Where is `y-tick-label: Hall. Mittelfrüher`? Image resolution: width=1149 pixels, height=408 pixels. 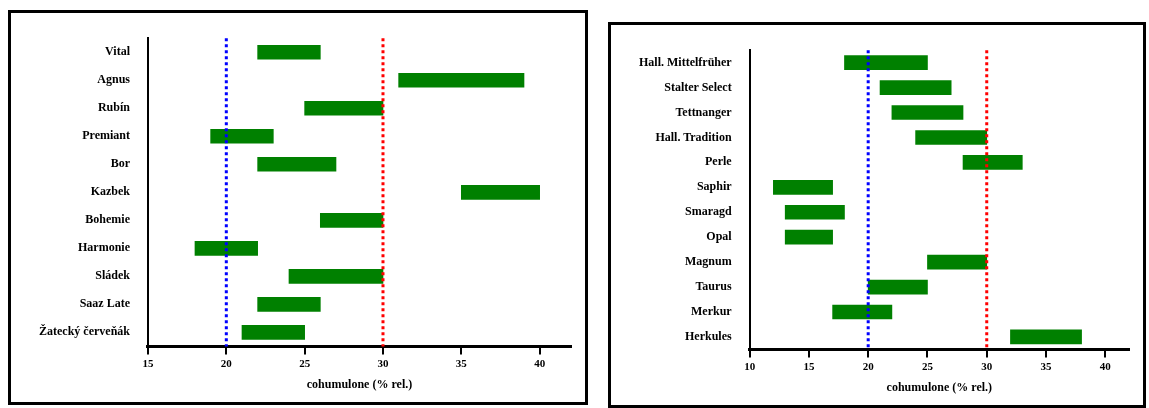
y-tick-label: Hall. Mittelfrüher is located at coordinates (686, 61).